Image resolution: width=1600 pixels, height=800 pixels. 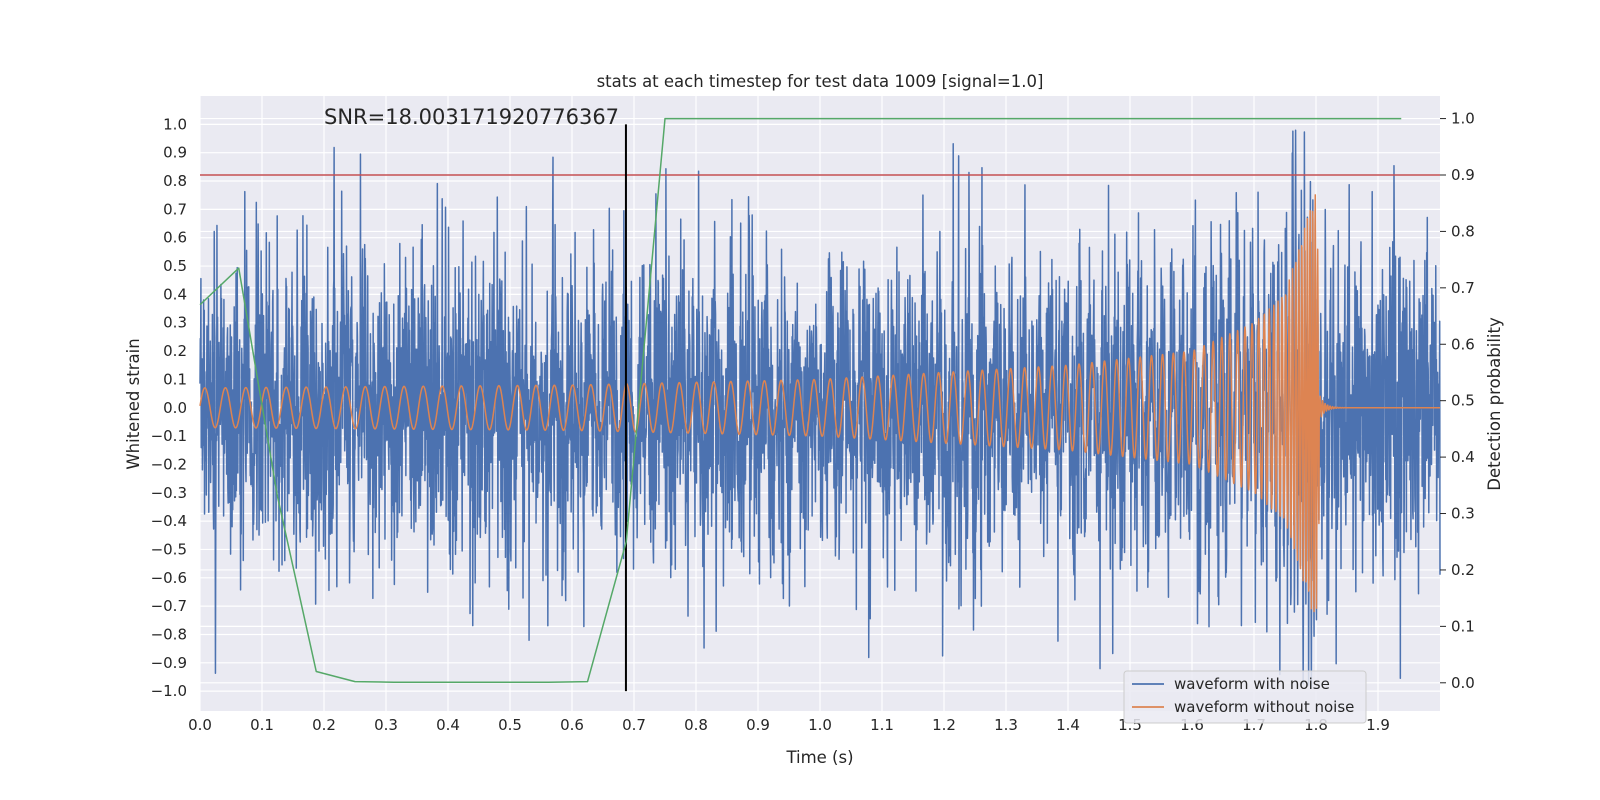 What do you see at coordinates (169, 578) in the screenshot?
I see `y-tick-label: −0.6` at bounding box center [169, 578].